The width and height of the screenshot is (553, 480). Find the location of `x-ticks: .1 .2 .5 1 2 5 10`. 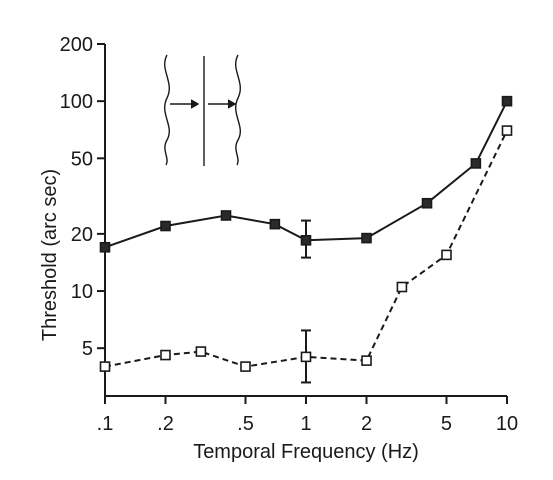

x-ticks: .1 .2 .5 1 2 5 10 is located at coordinates (307, 415).